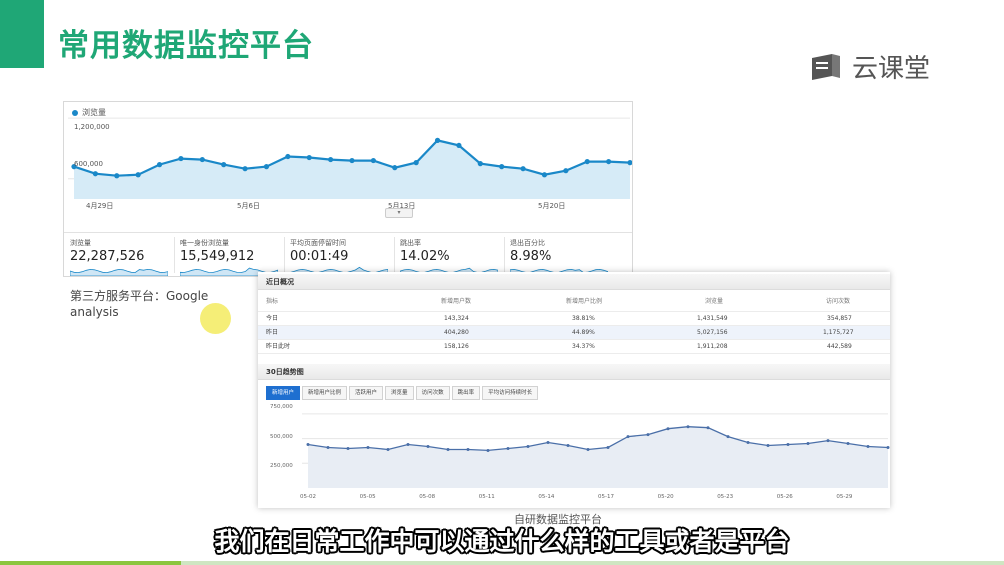 This screenshot has width=1004, height=565. I want to click on video-progress-fill, so click(90, 563).